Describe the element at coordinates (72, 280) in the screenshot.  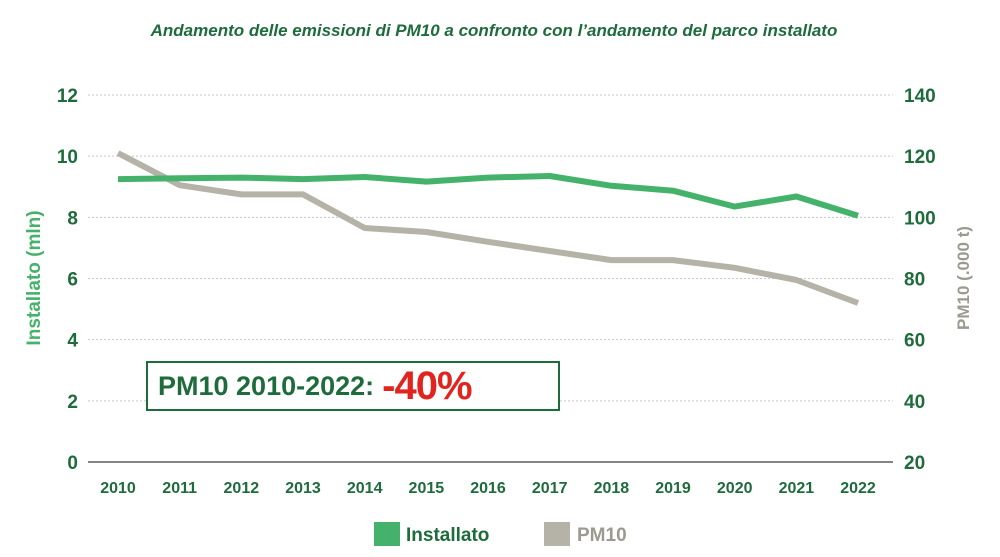
I see `left-tick-label: 6` at that location.